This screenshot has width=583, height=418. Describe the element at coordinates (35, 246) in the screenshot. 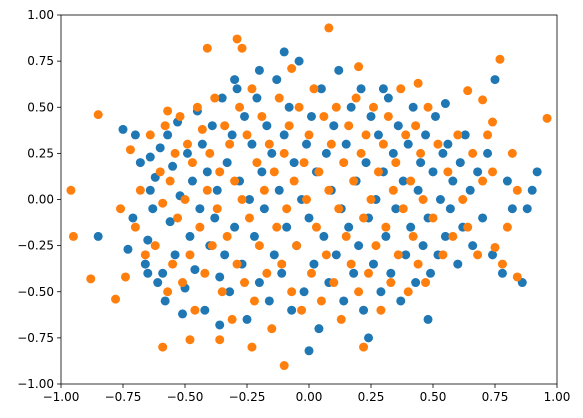

I see `y-tick-label: −0.25` at that location.